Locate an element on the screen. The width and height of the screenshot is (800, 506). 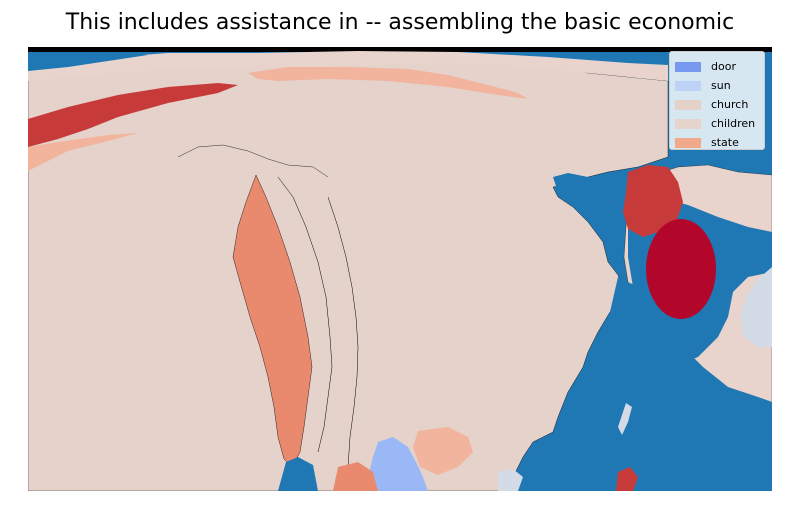
south-blue-region is located at coordinates (398, 464).